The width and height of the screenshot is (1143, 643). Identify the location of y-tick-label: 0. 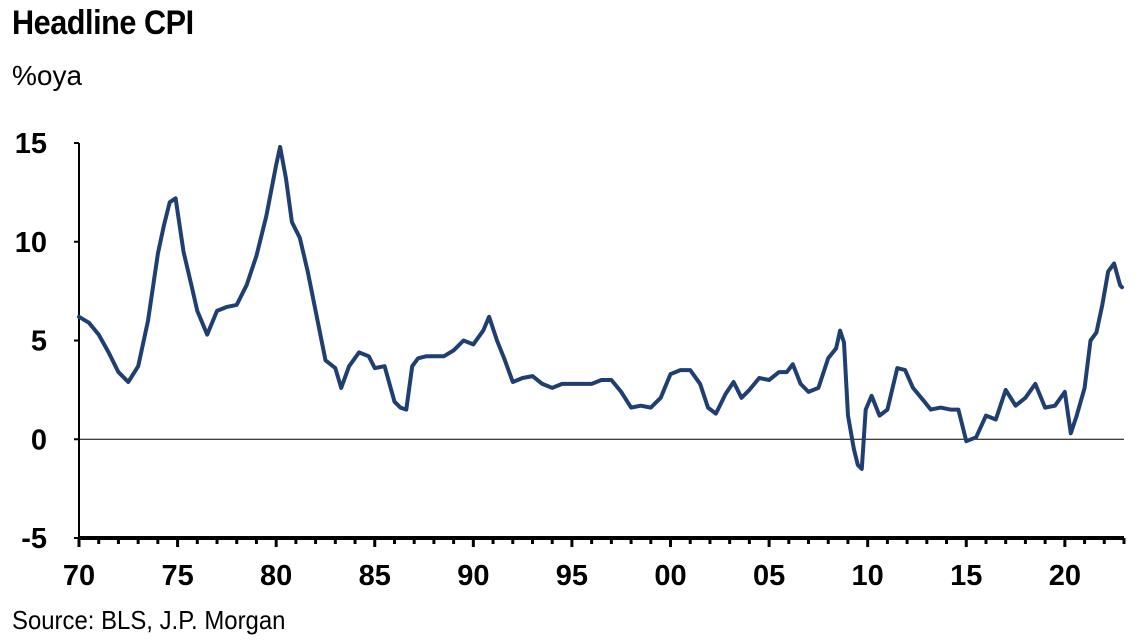
(39, 440).